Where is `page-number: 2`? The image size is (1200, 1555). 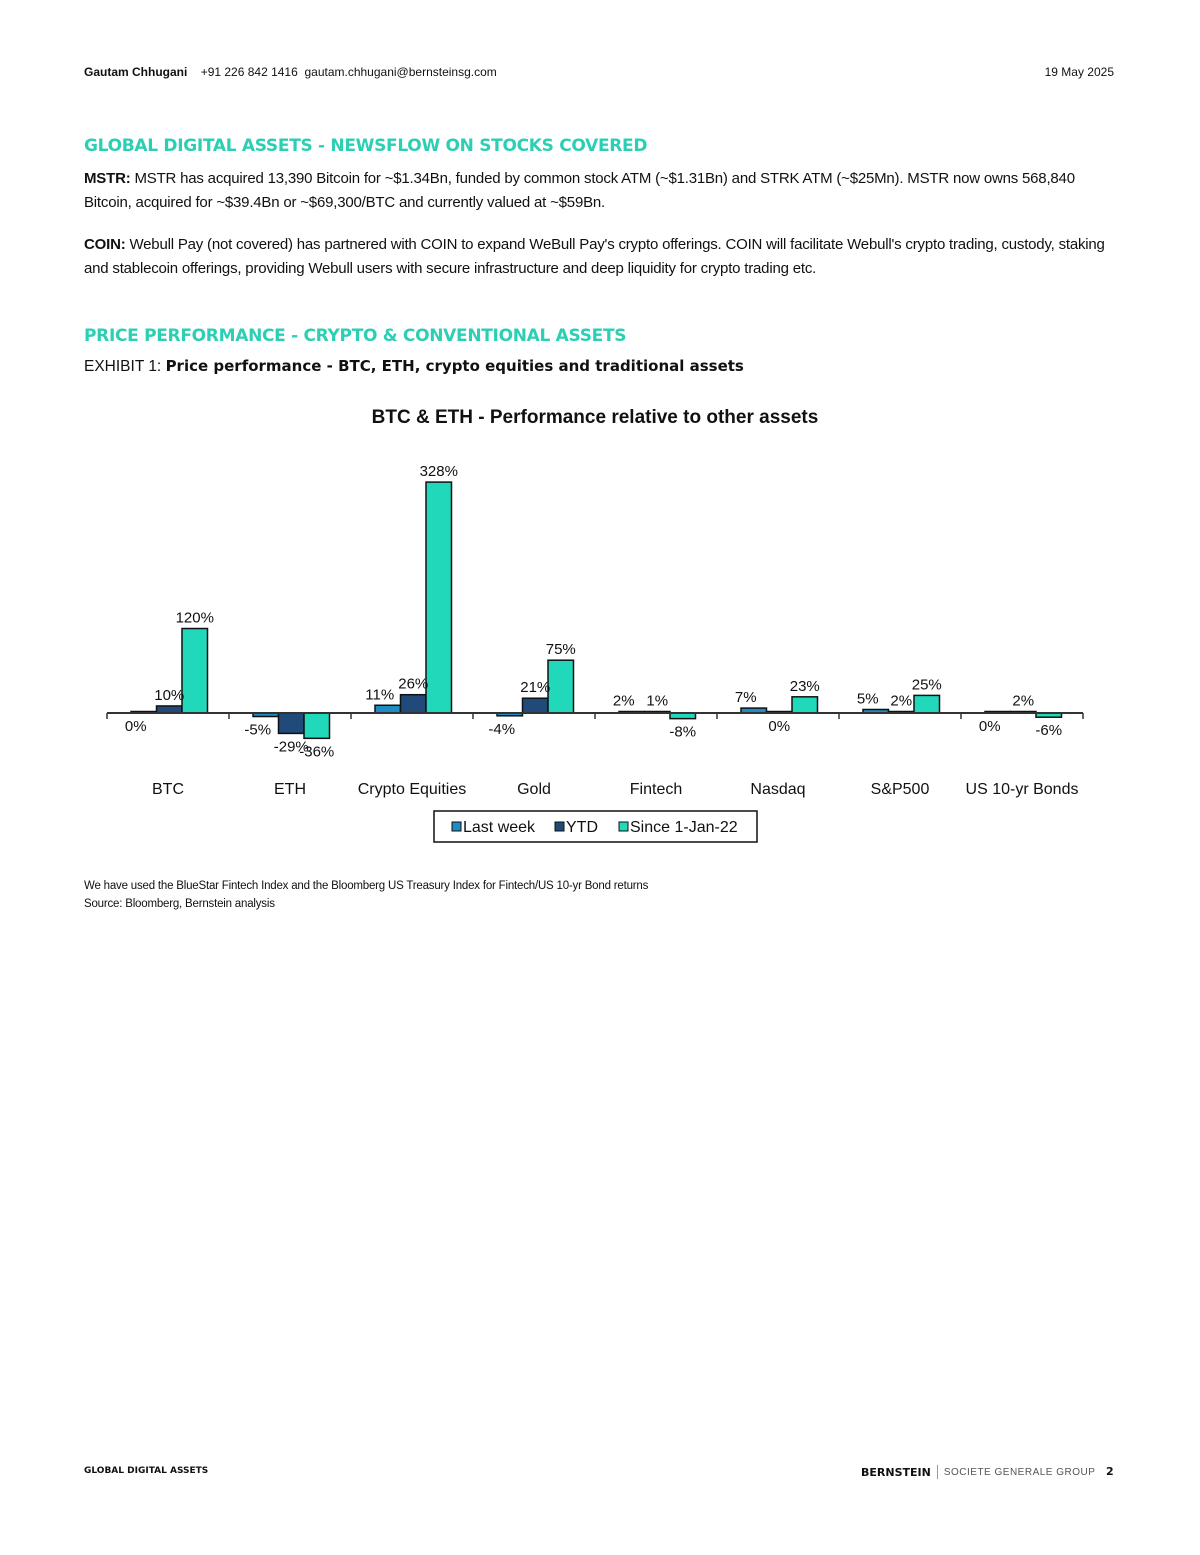 page-number: 2 is located at coordinates (1110, 1471).